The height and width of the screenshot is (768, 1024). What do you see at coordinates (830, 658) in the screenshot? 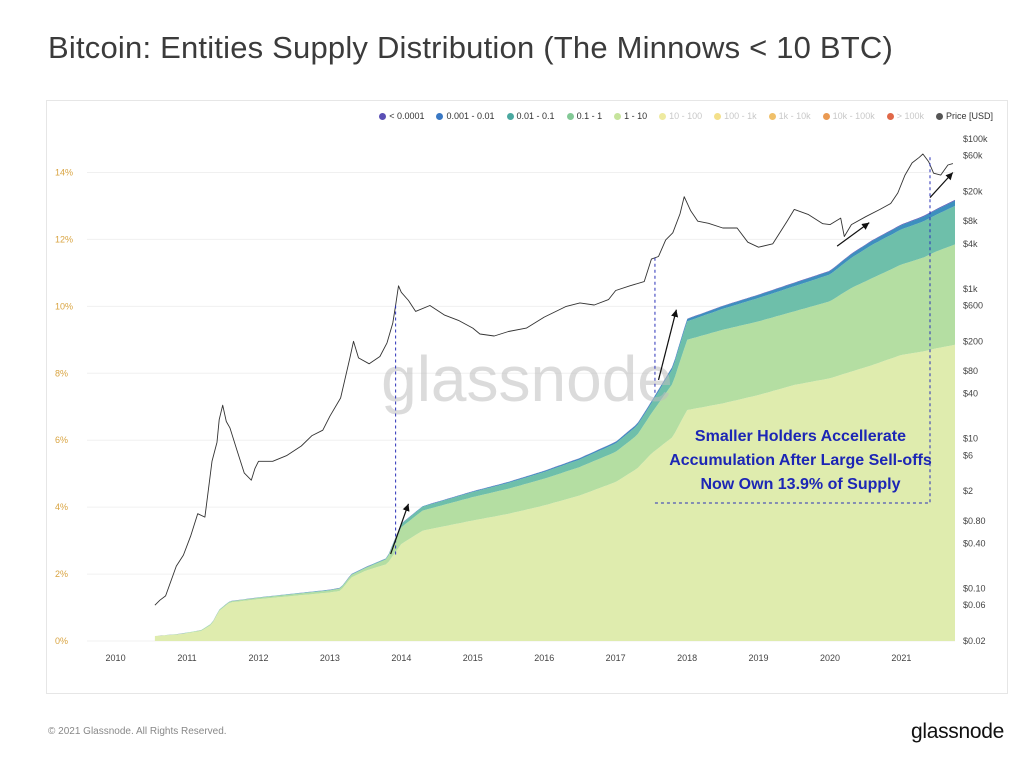
I see `x-tick-label: 2020` at bounding box center [830, 658].